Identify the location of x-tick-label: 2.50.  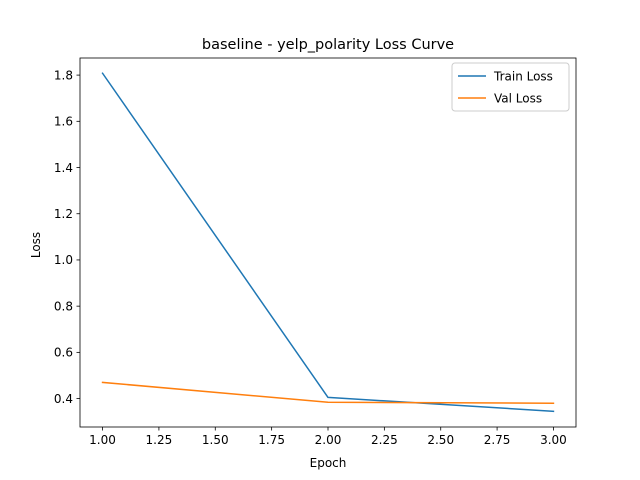
(440, 440).